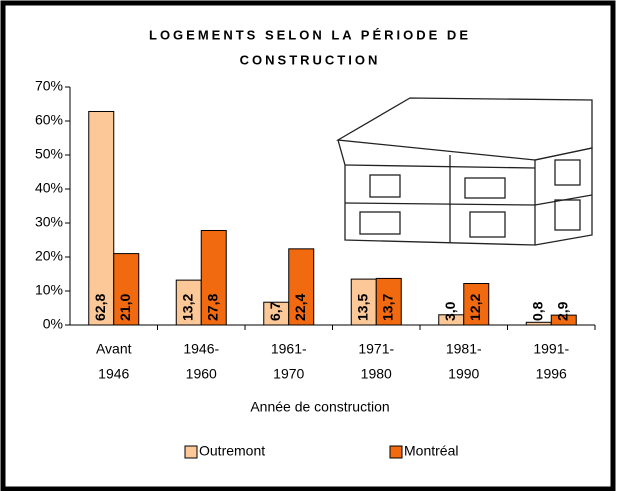  I want to click on value-label: 27,8, so click(212, 307).